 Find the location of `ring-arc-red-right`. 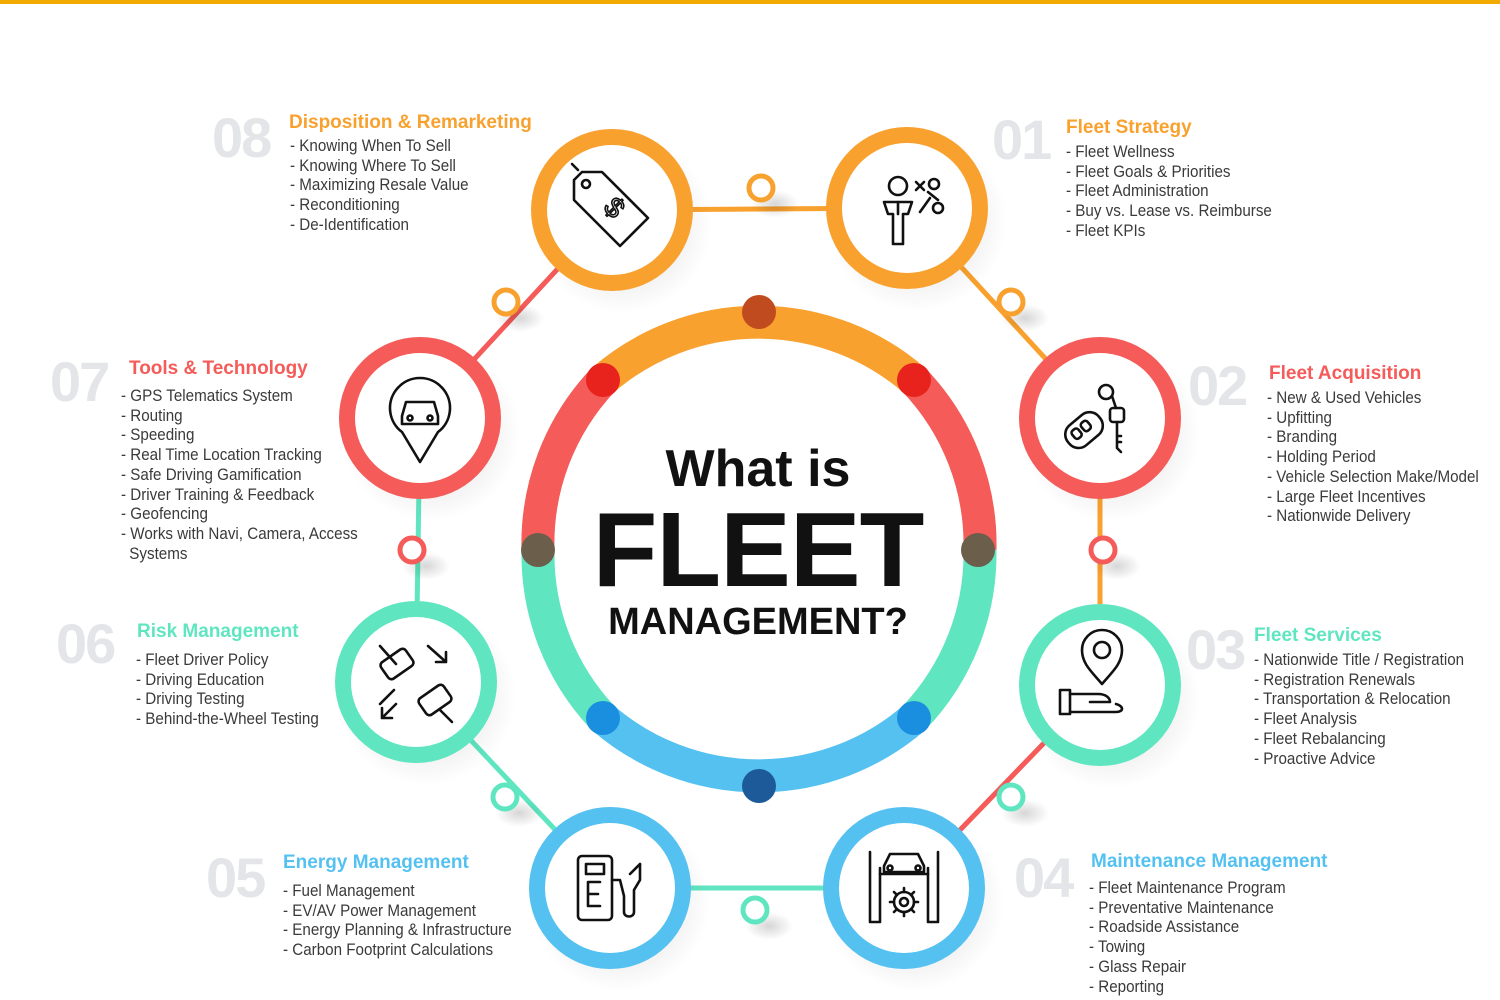

ring-arc-red-right is located at coordinates (949, 459).